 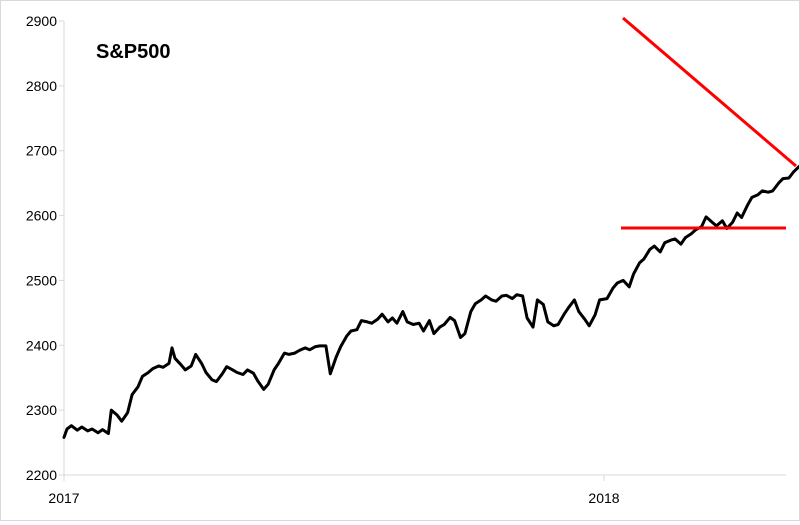 I want to click on y-tick-label: 2900, so click(x=41, y=21).